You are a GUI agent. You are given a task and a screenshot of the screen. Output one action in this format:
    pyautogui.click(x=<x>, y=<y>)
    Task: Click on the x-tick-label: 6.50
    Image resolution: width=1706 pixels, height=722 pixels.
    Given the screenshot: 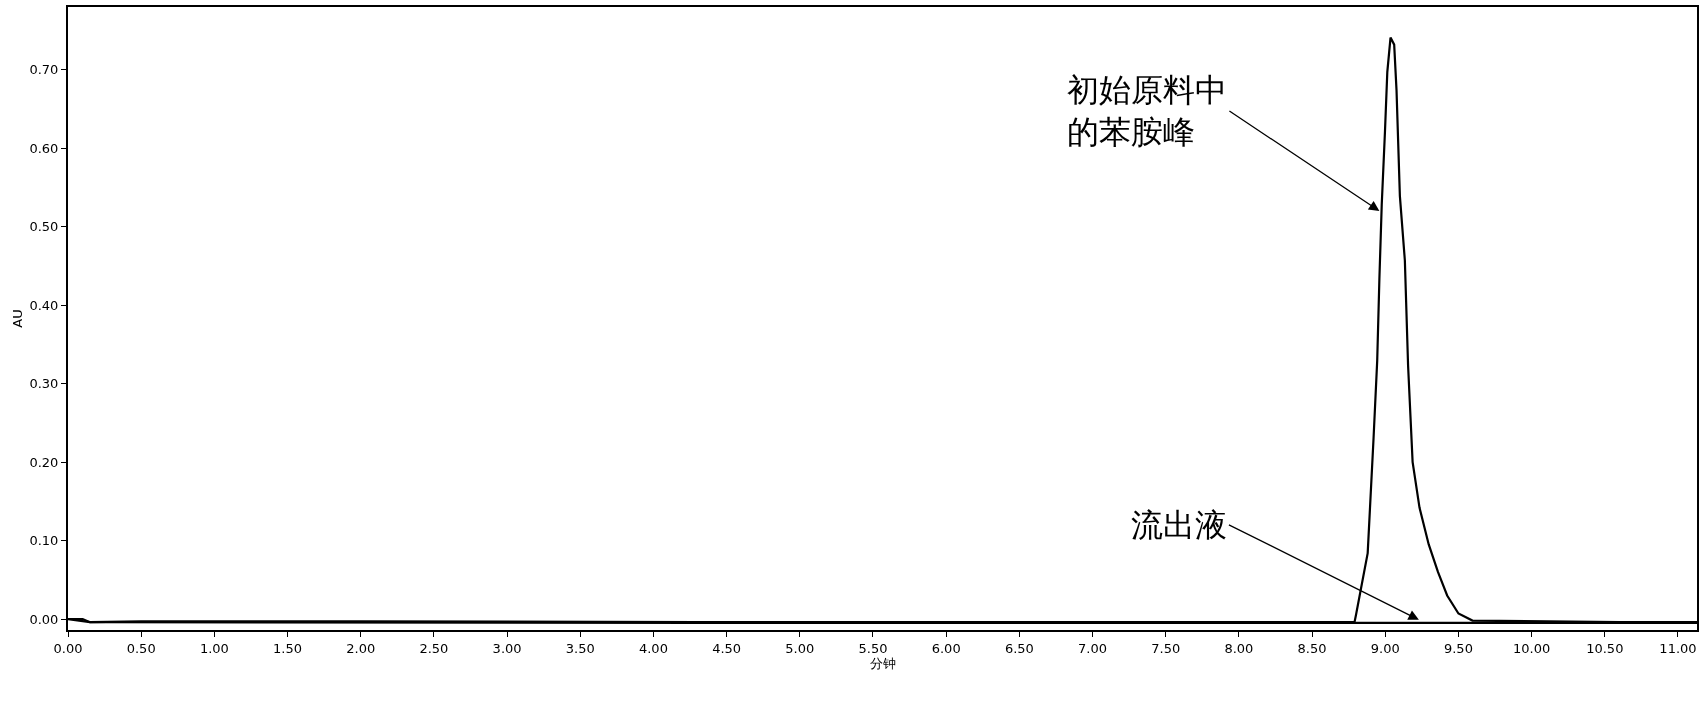 What is the action you would take?
    pyautogui.click(x=1019, y=648)
    